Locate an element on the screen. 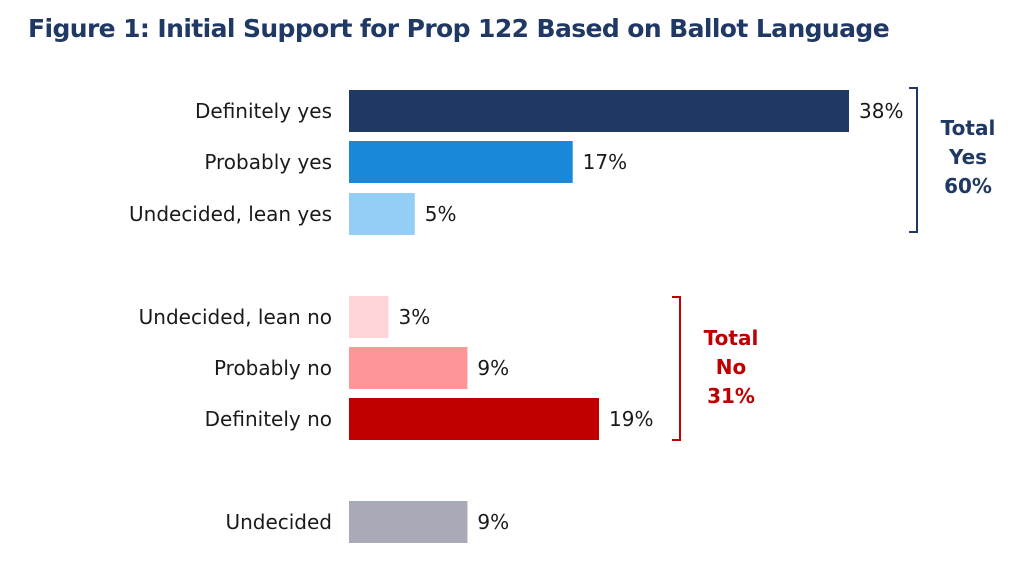 The height and width of the screenshot is (569, 1024). total-yes-label: 60% is located at coordinates (968, 186).